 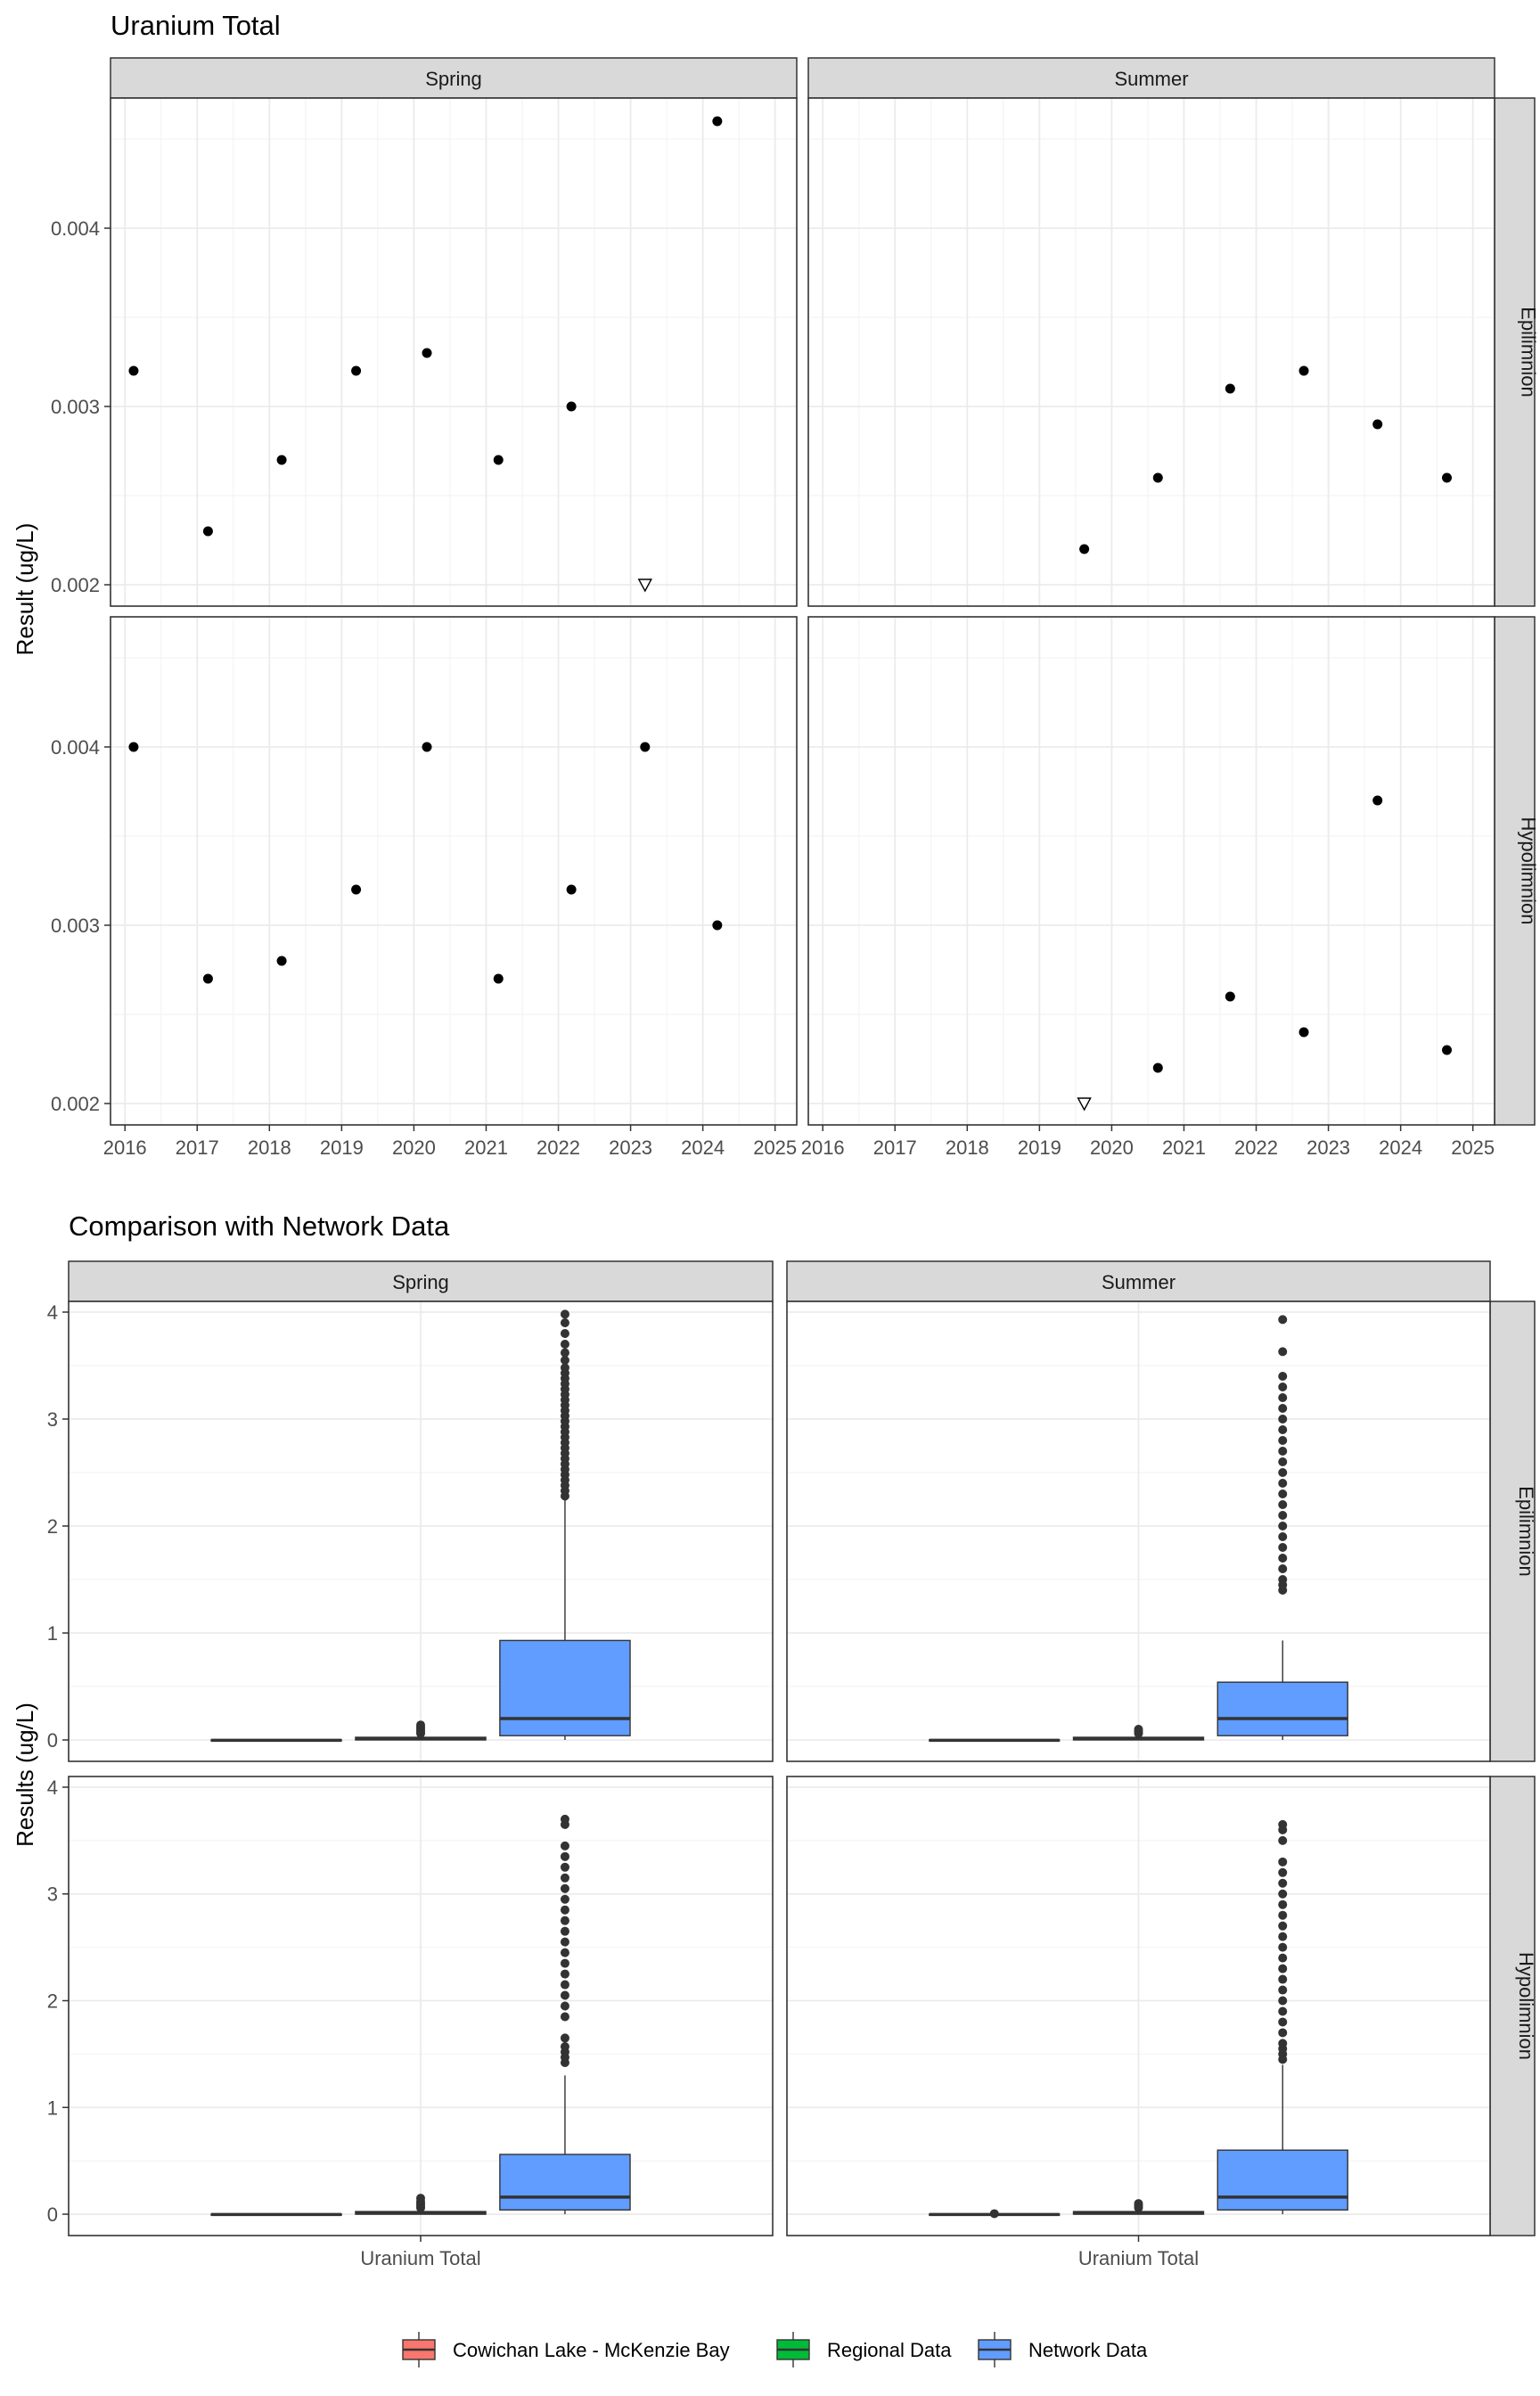 I want to click on x-tick-label: 2022, so click(x=1256, y=1148).